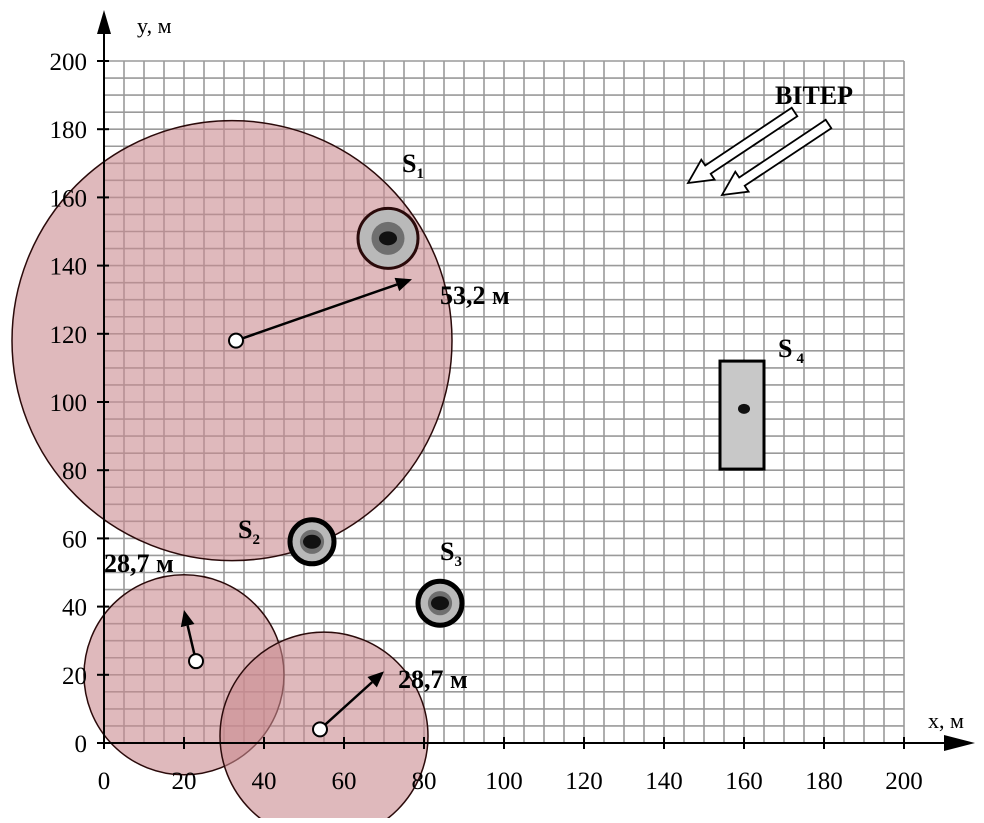 This screenshot has width=984, height=823. I want to click on source-s4-rect, so click(742, 415).